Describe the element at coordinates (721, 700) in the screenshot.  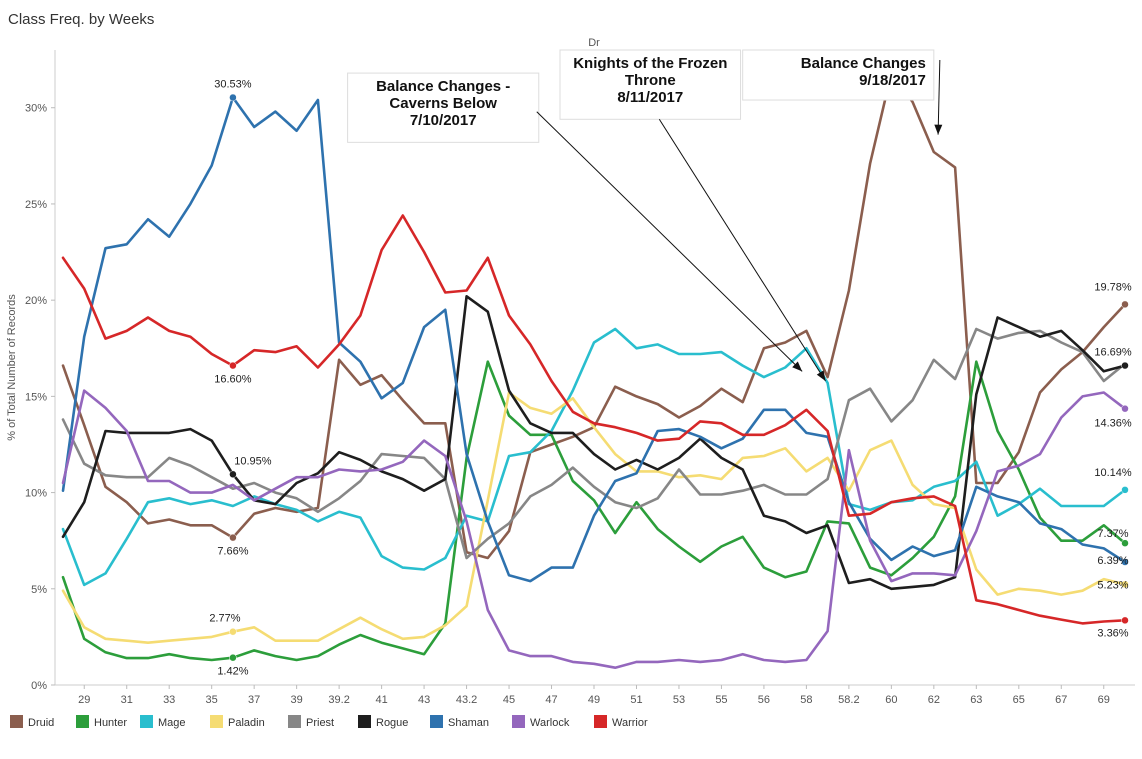
I see `x-tick-label: 55` at that location.